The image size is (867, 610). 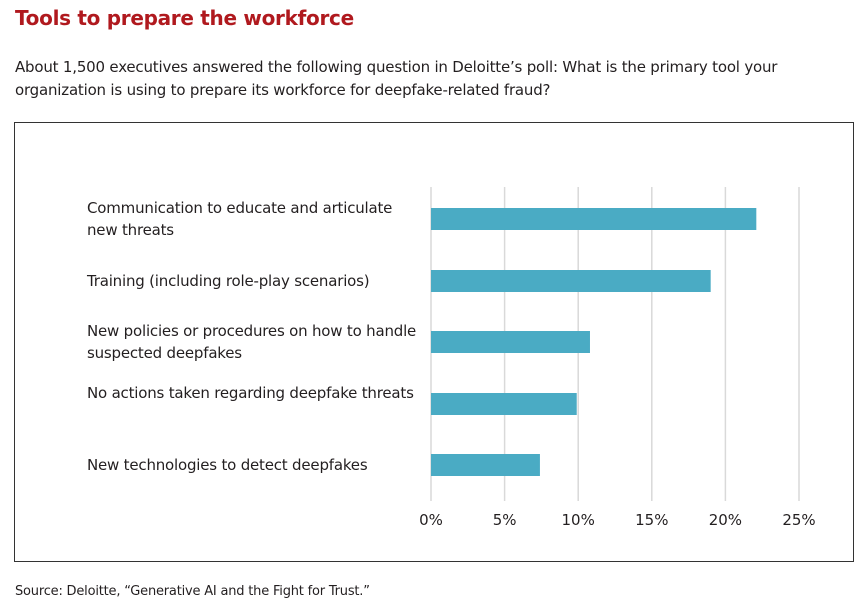 I want to click on chart-title: Tools to prepare the workforce, so click(x=184, y=18).